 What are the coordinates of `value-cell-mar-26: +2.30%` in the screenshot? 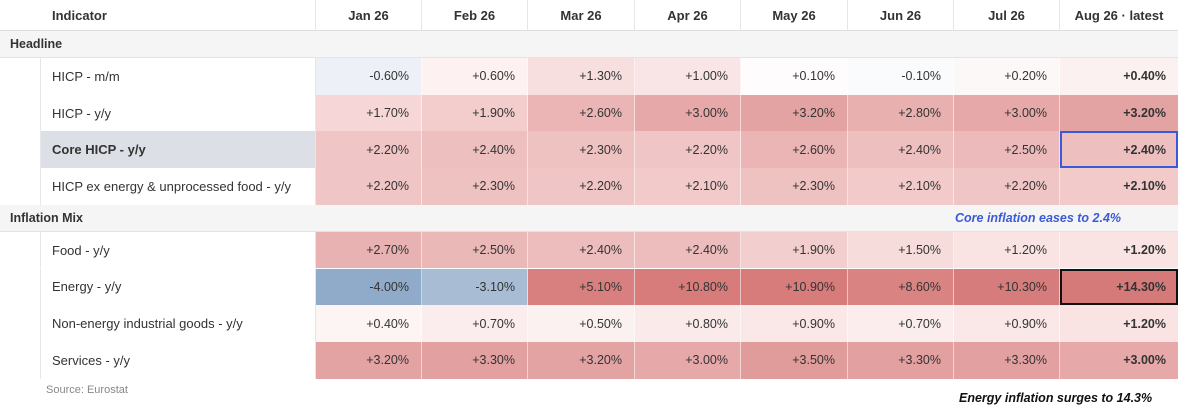 It's located at (581, 150).